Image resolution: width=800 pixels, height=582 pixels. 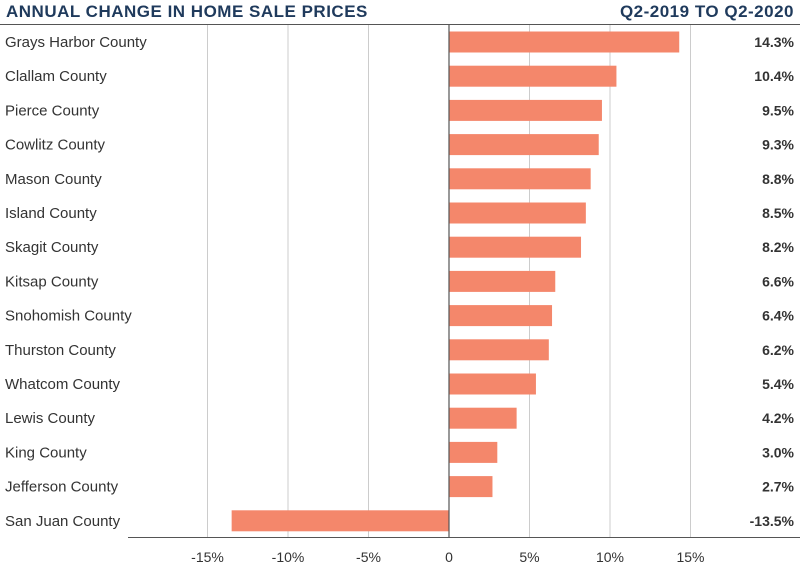 What do you see at coordinates (53, 179) in the screenshot?
I see `category-label: Mason County` at bounding box center [53, 179].